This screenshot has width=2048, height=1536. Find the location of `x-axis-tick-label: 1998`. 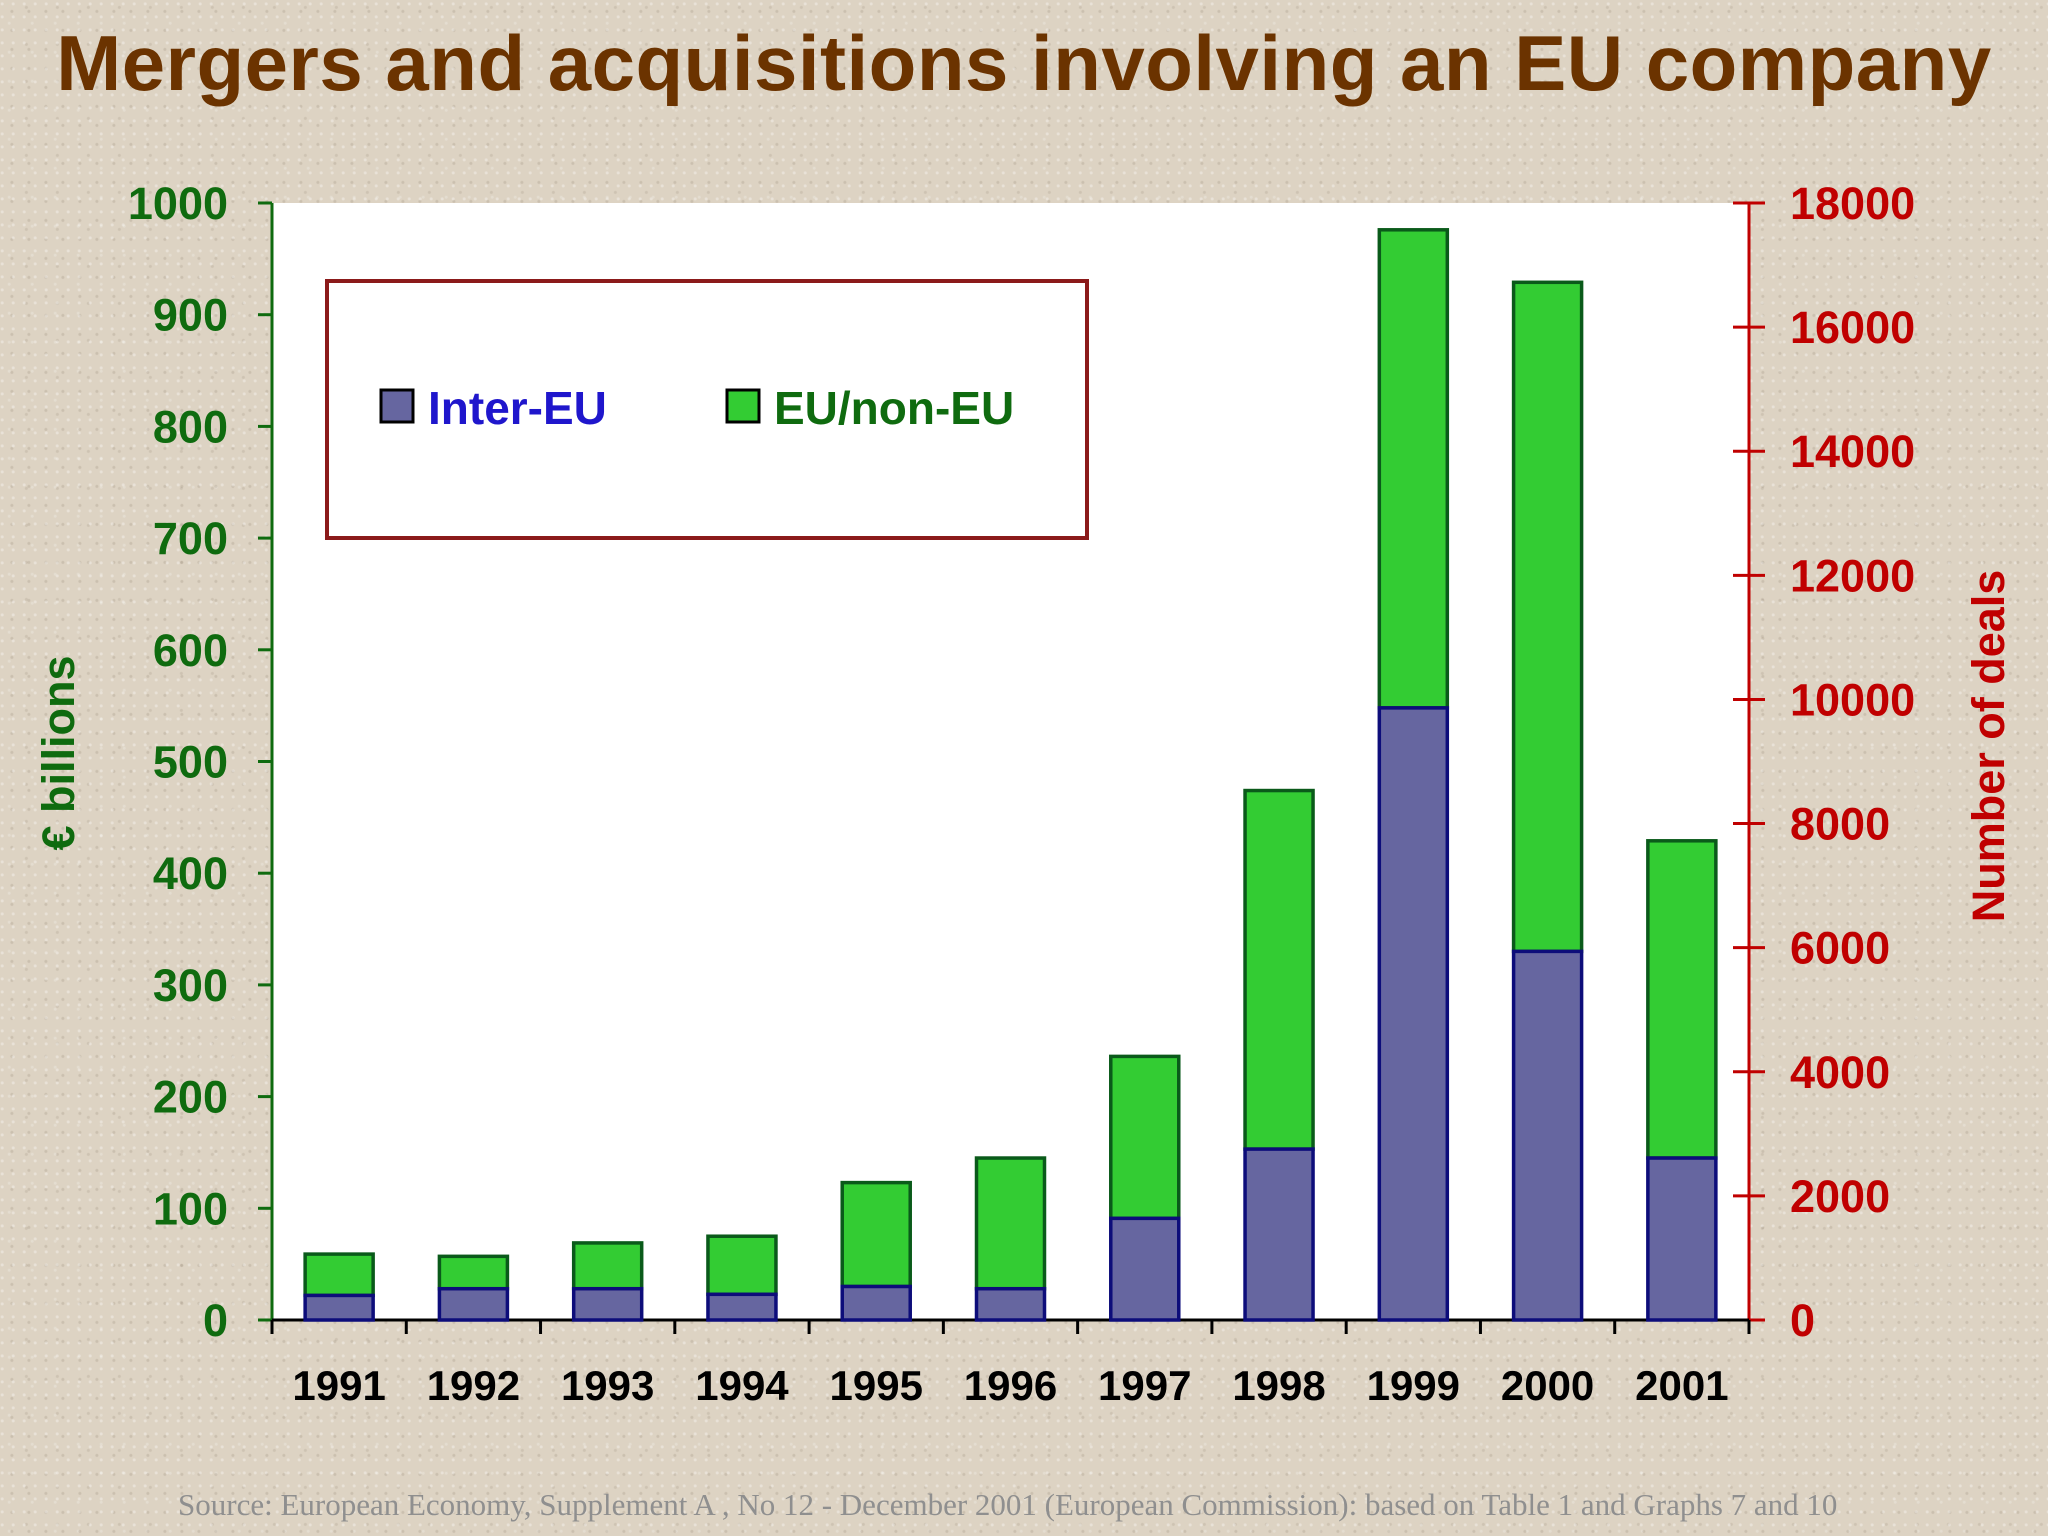

x-axis-tick-label: 1998 is located at coordinates (1278, 1385).